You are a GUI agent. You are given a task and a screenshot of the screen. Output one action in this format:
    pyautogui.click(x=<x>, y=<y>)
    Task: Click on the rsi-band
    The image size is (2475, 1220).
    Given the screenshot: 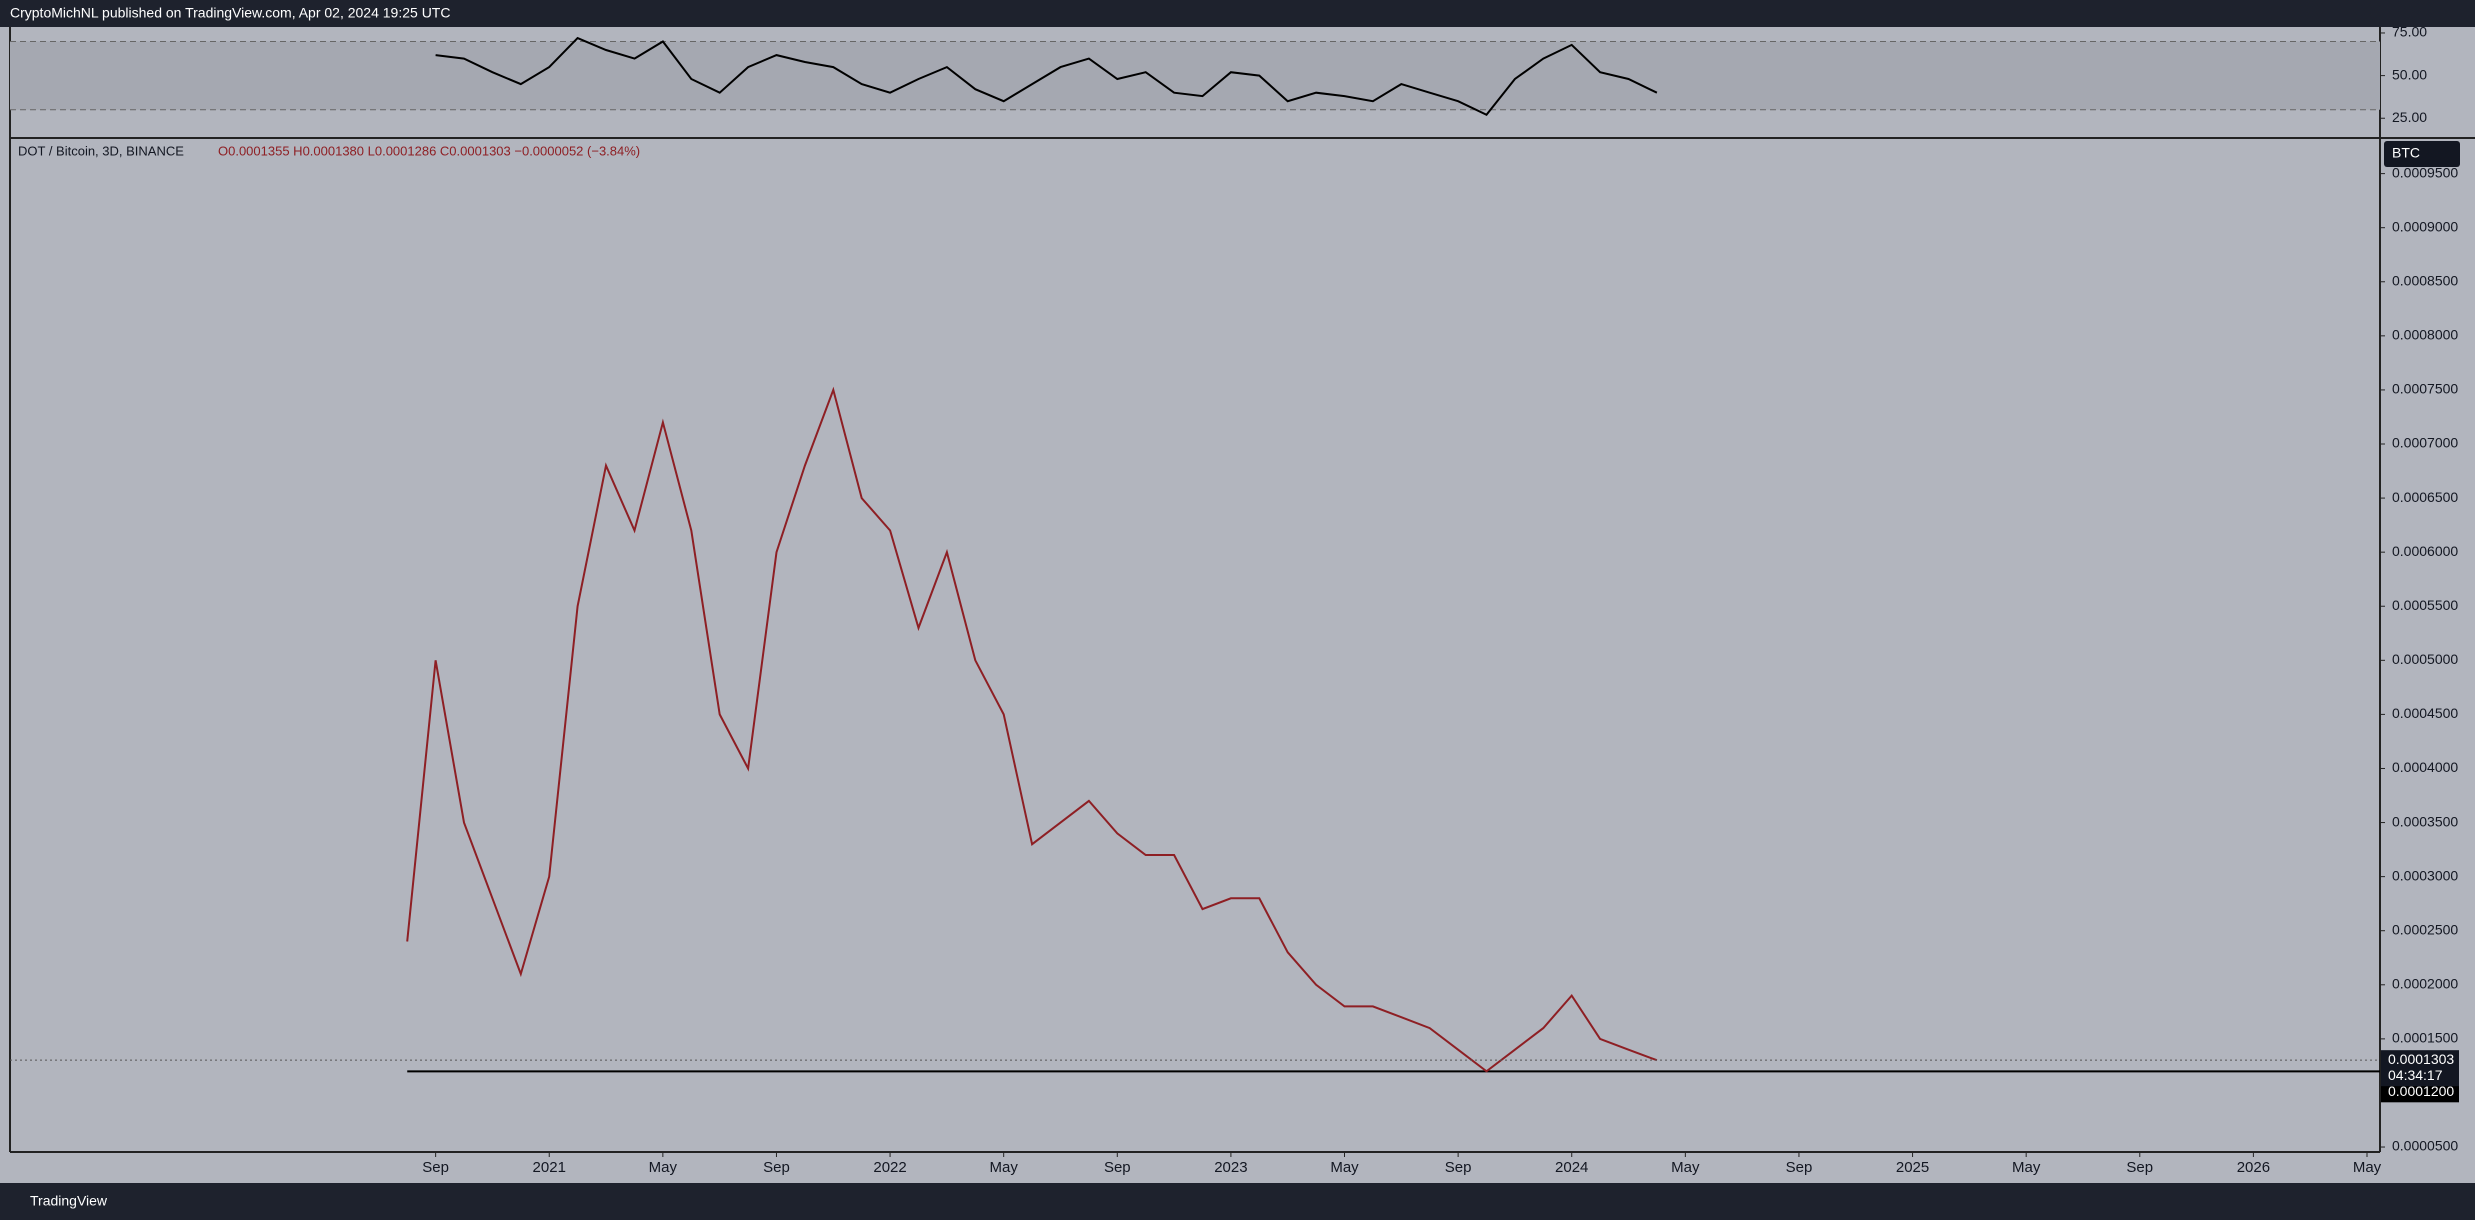 What is the action you would take?
    pyautogui.click(x=1195, y=75)
    